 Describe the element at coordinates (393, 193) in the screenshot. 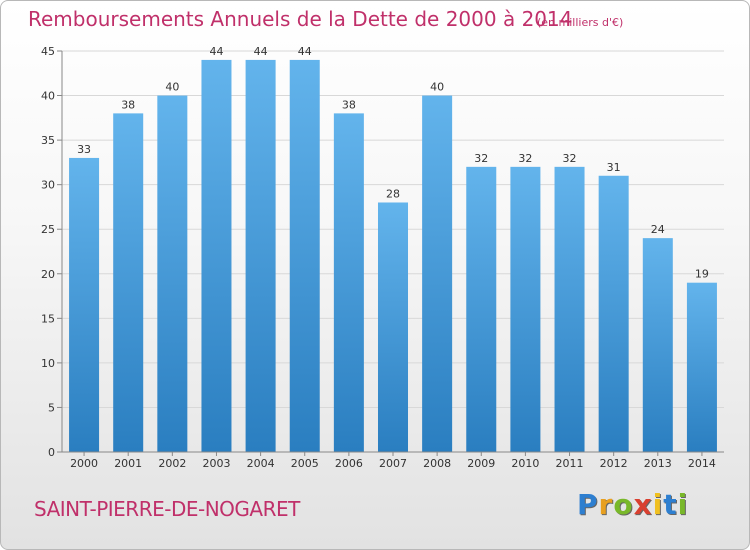

I see `data-label: 28` at that location.